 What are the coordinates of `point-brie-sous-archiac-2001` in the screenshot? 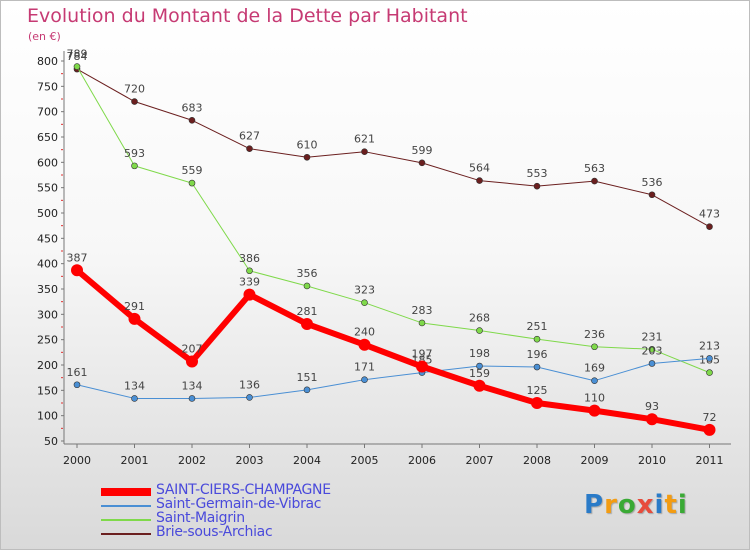 It's located at (134, 101).